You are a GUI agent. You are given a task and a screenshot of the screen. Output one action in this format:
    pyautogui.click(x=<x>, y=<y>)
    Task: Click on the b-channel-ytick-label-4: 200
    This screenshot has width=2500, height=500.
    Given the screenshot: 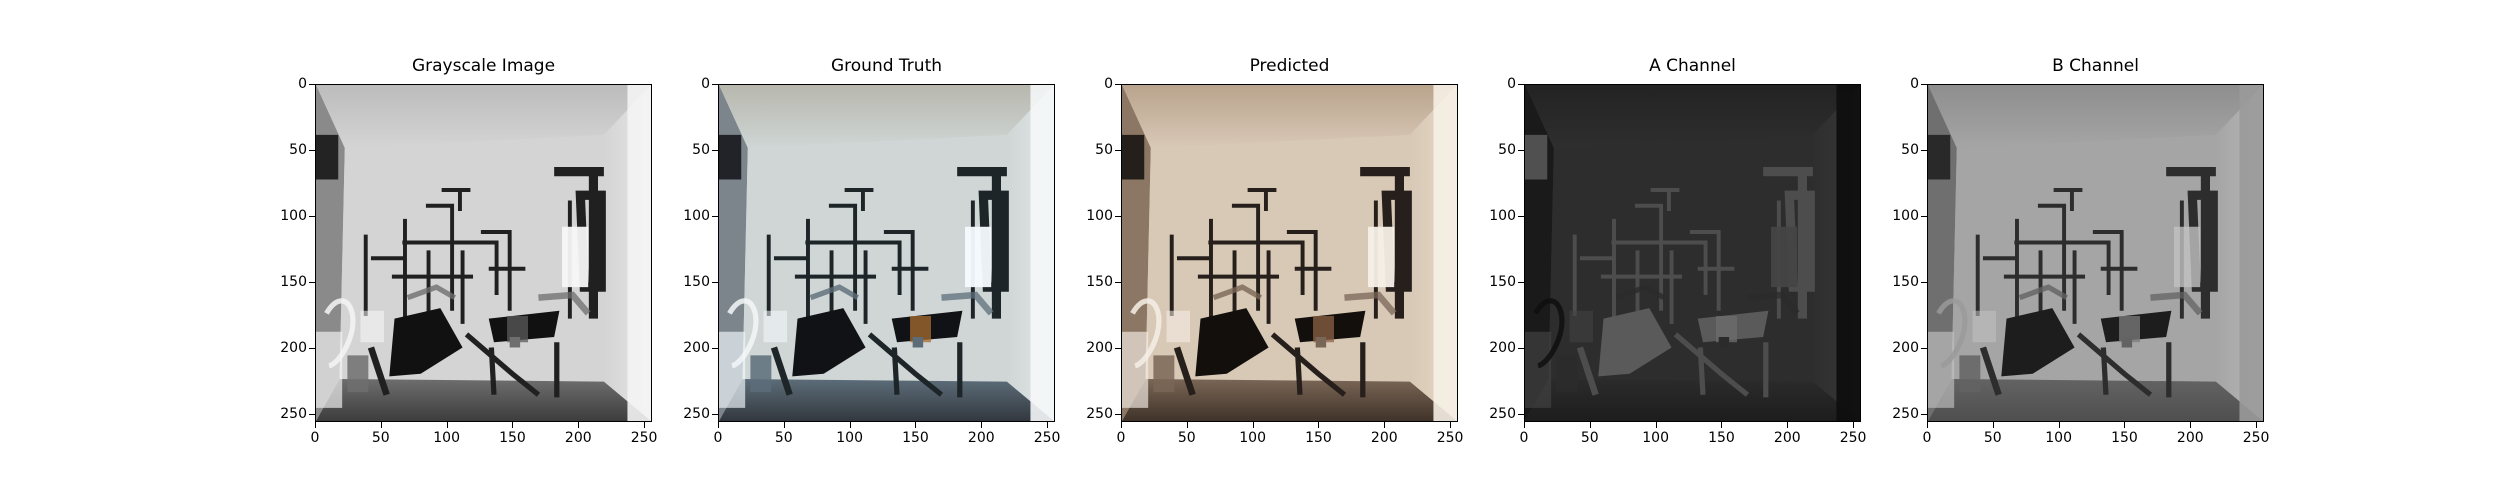 What is the action you would take?
    pyautogui.click(x=1905, y=348)
    